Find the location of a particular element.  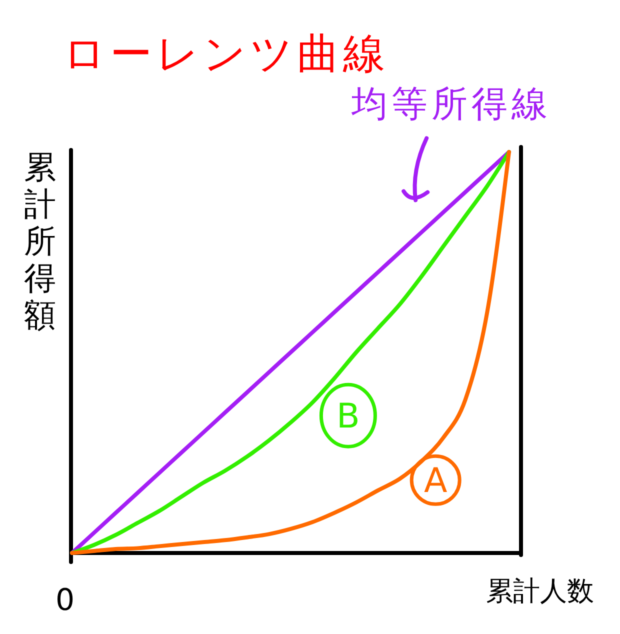

series-label: B is located at coordinates (348, 416).